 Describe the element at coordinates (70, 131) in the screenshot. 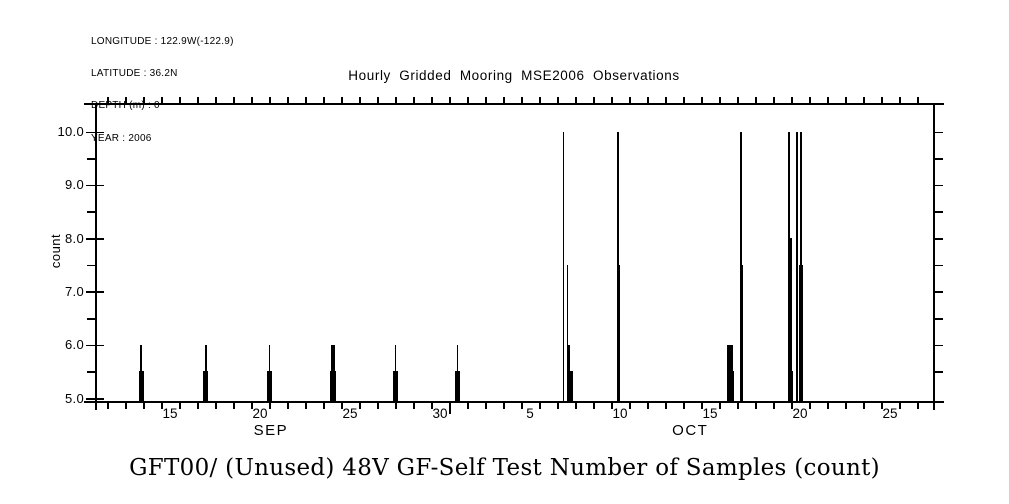

I see `y-tick-label: 10.0` at that location.